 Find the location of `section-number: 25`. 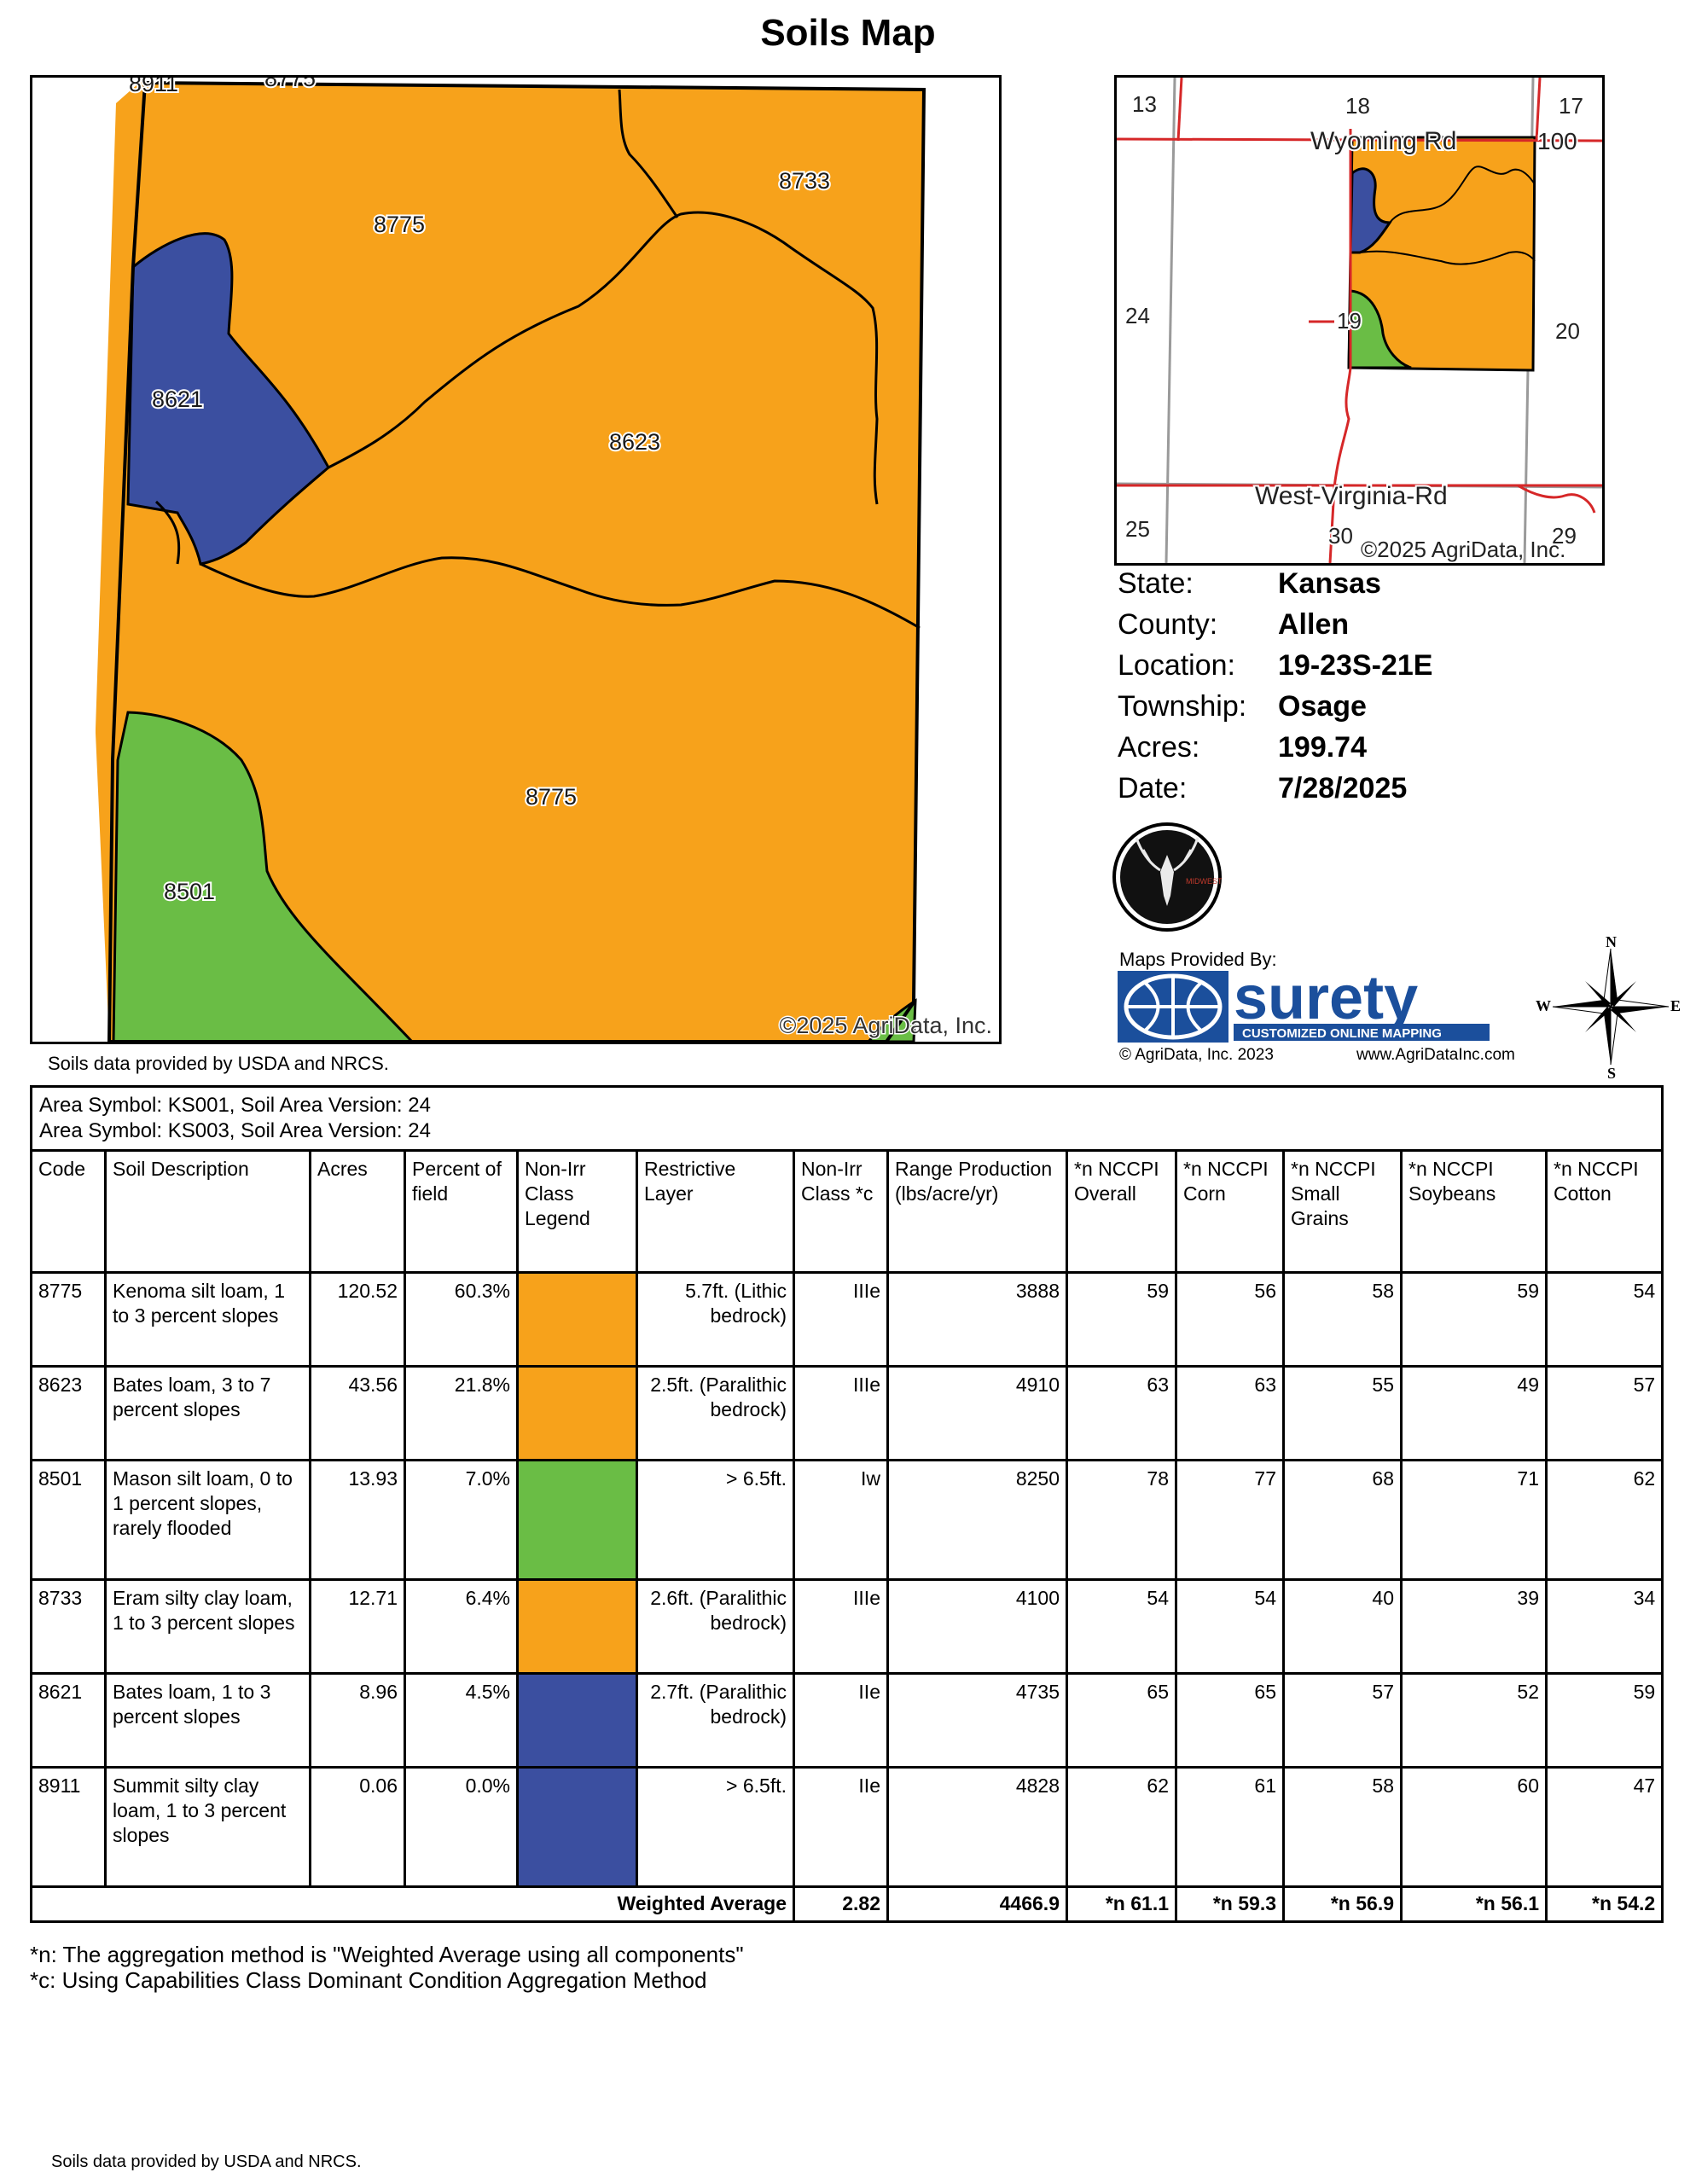

section-number: 25 is located at coordinates (1138, 529).